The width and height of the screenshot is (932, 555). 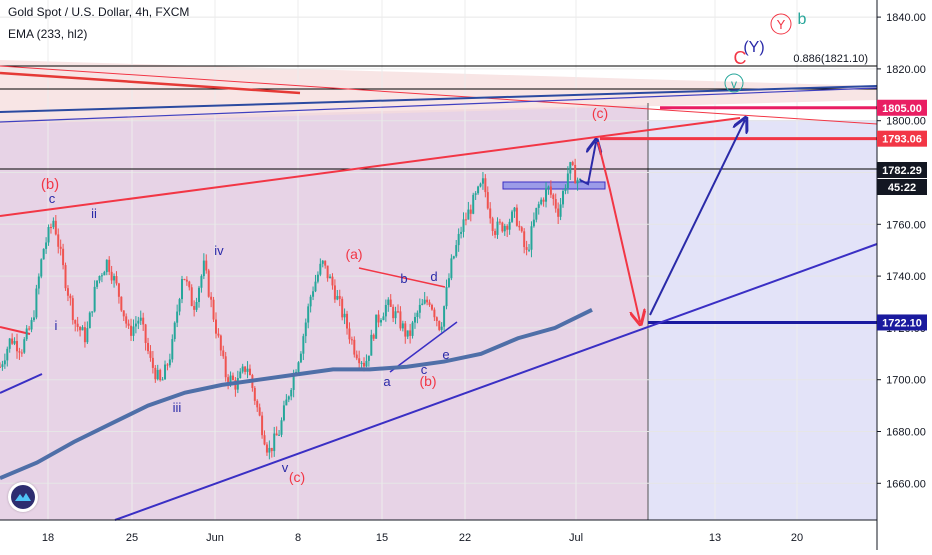 What do you see at coordinates (465, 538) in the screenshot?
I see `time-tick-label: 22` at bounding box center [465, 538].